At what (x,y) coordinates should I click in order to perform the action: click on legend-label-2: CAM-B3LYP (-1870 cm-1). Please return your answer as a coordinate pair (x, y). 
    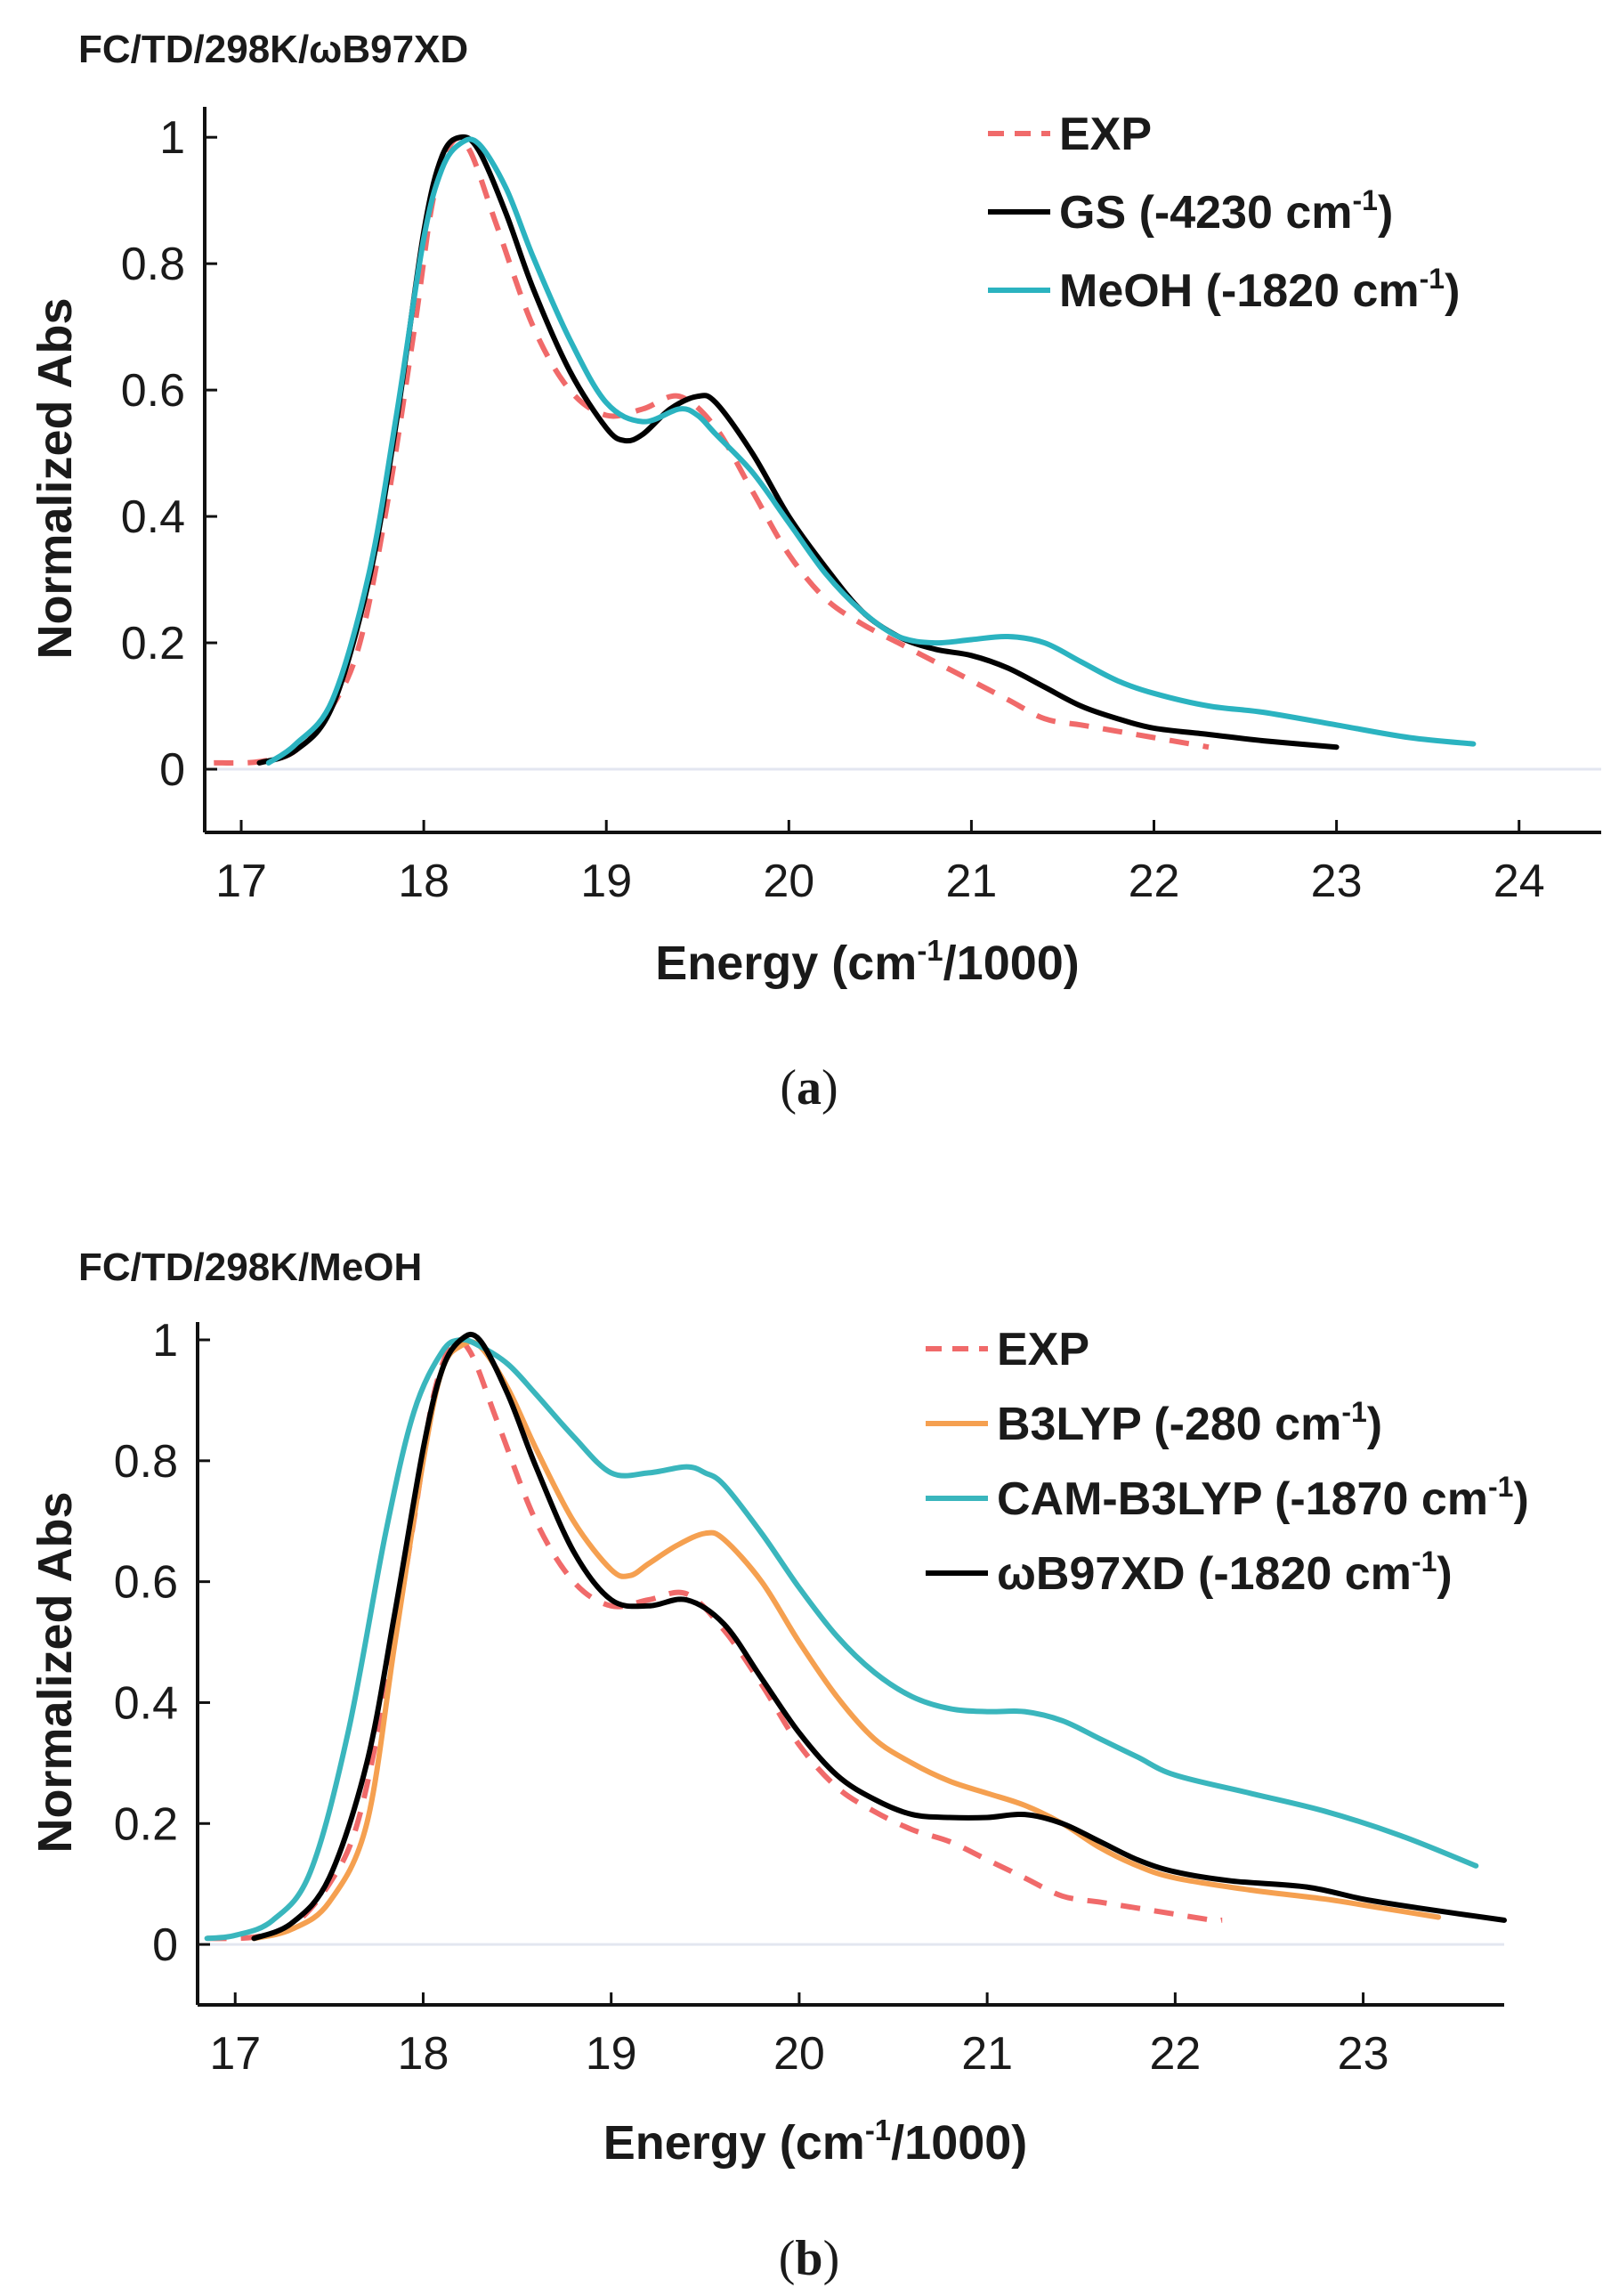
    Looking at the image, I should click on (1263, 1498).